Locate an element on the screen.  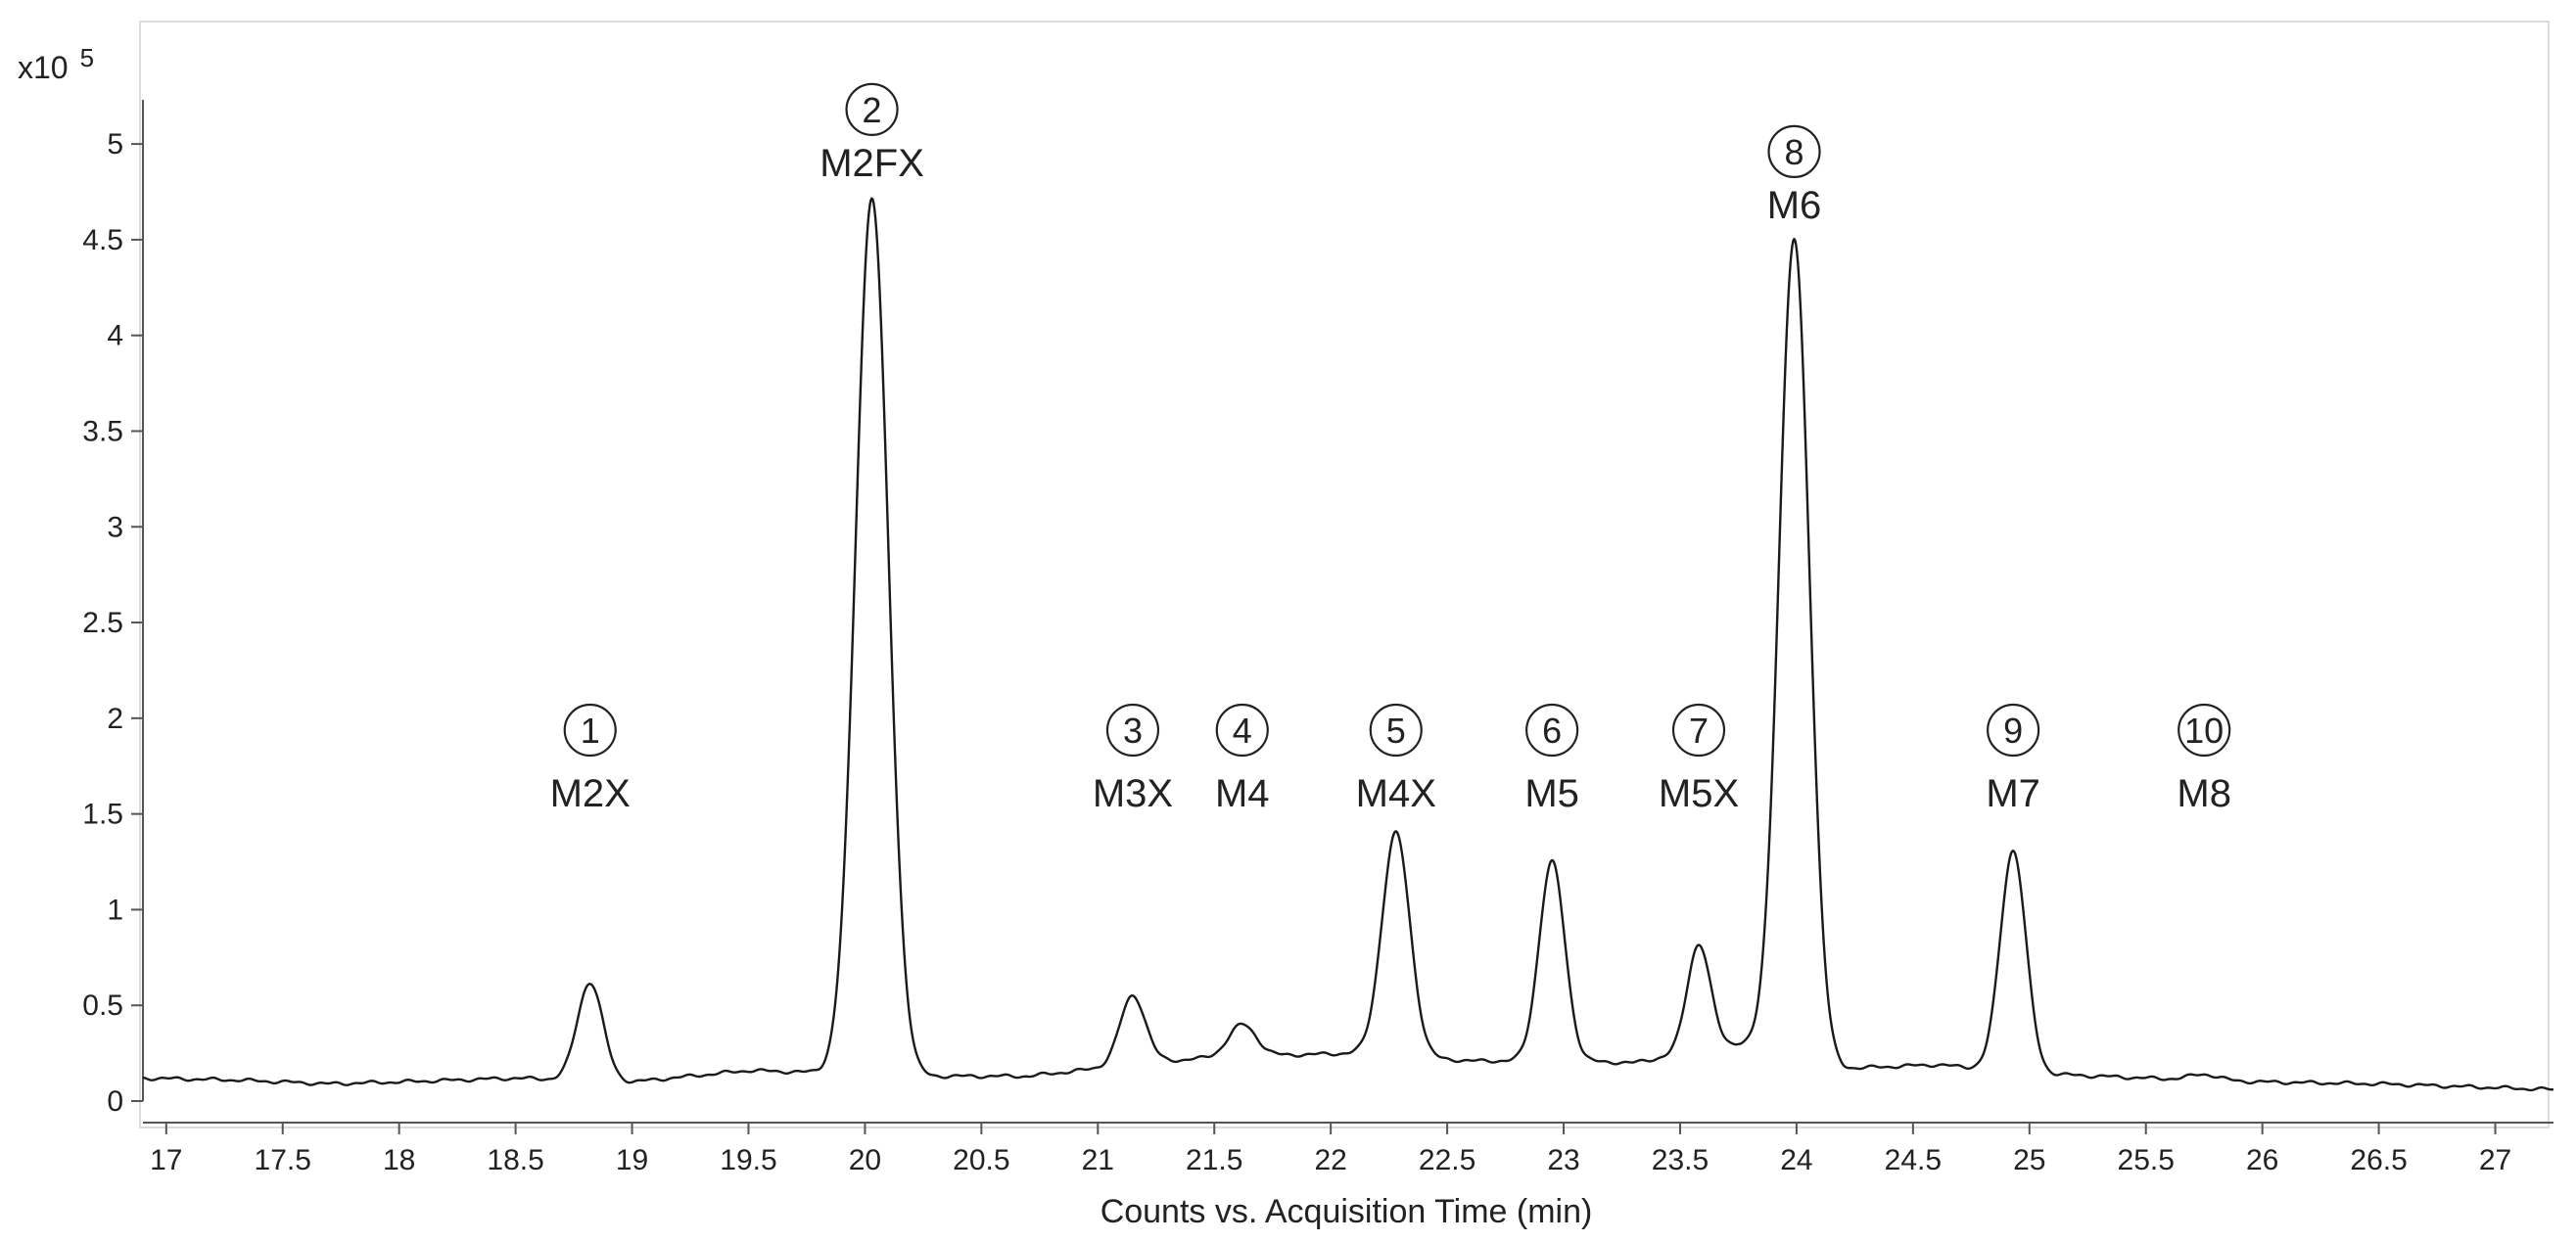
x-tick-label: 24 is located at coordinates (1796, 1160).